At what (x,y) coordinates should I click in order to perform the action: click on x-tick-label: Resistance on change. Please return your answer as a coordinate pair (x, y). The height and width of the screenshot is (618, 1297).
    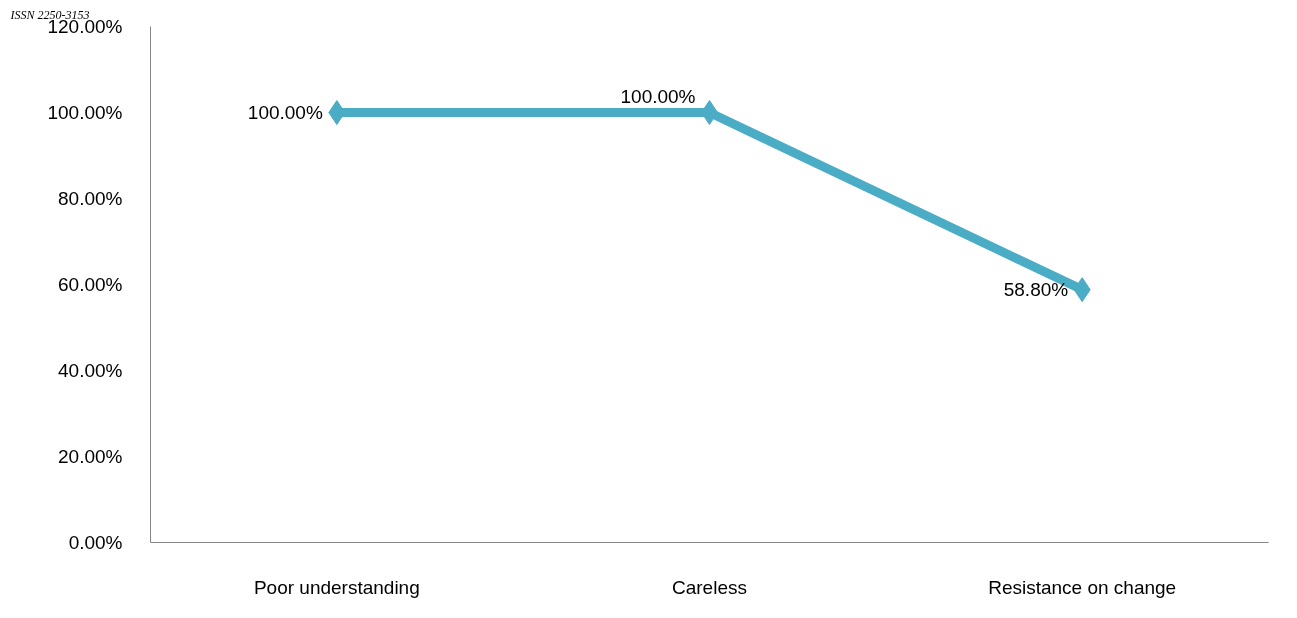
    Looking at the image, I should click on (1082, 587).